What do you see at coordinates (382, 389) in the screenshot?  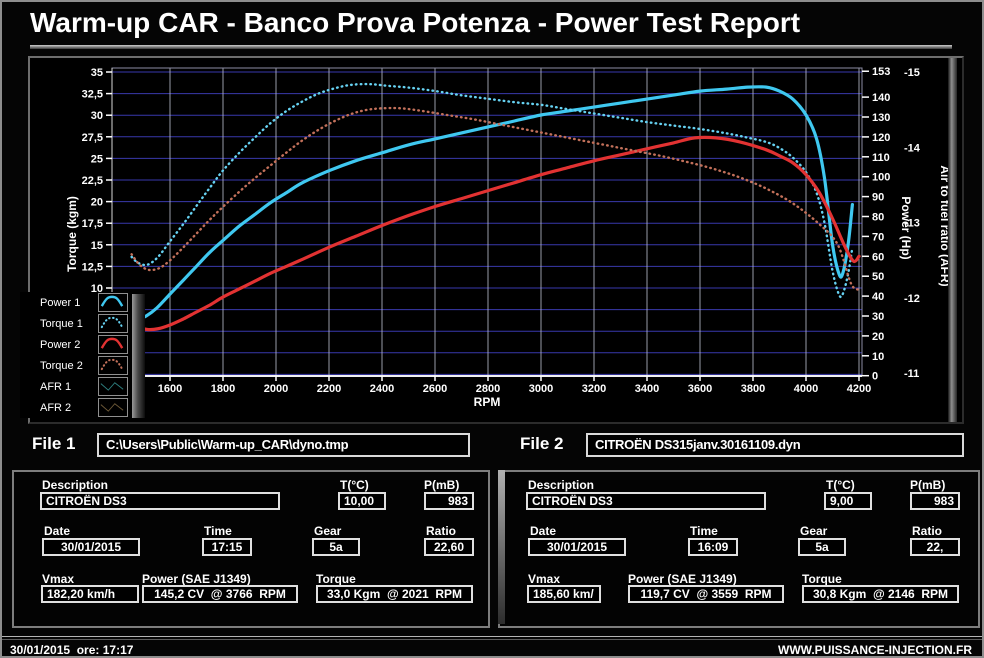 I see `svg-text: 2400` at bounding box center [382, 389].